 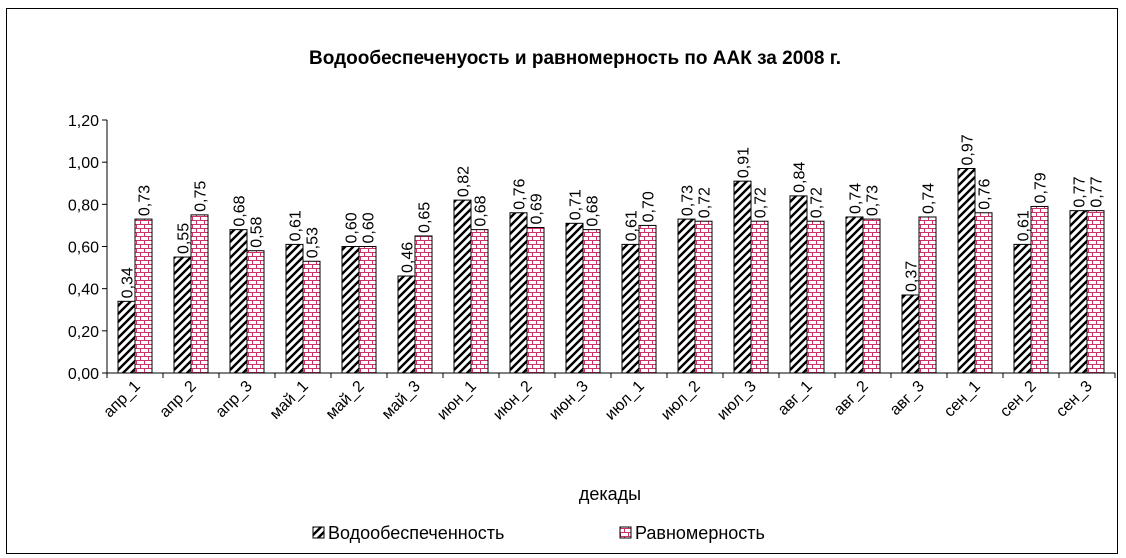 What do you see at coordinates (201, 196) in the screenshot?
I see `value-label: 0,75` at bounding box center [201, 196].